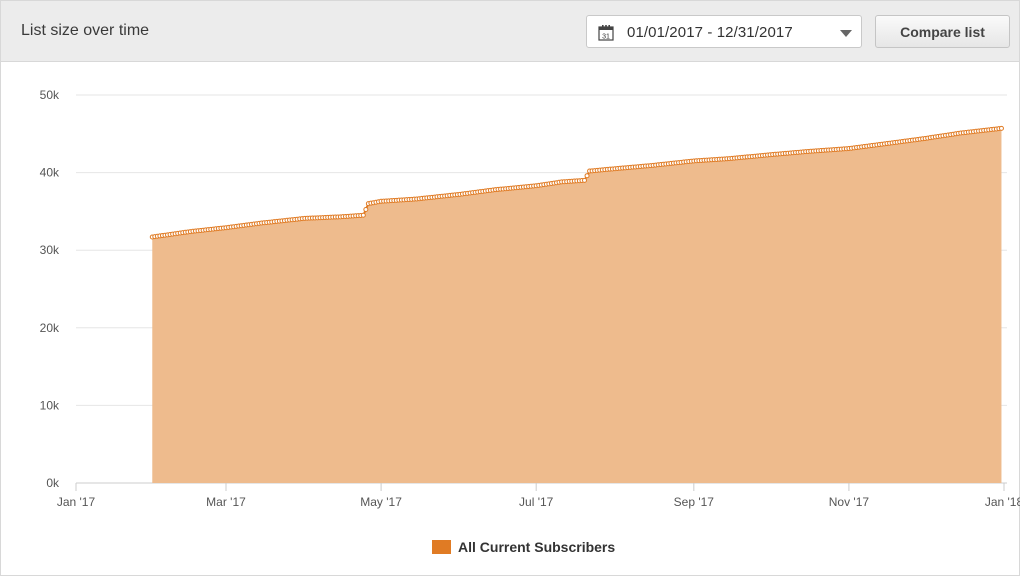 The image size is (1020, 577). Describe the element at coordinates (53, 483) in the screenshot. I see `y-tick-label: 0k` at that location.